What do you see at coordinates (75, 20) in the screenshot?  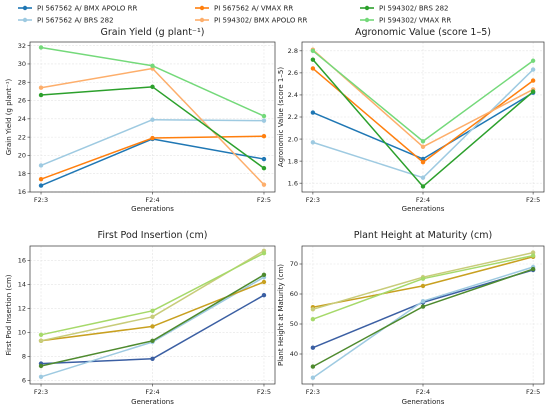 I see `legend-label: PI 567562 A/ BRS 282` at bounding box center [75, 20].